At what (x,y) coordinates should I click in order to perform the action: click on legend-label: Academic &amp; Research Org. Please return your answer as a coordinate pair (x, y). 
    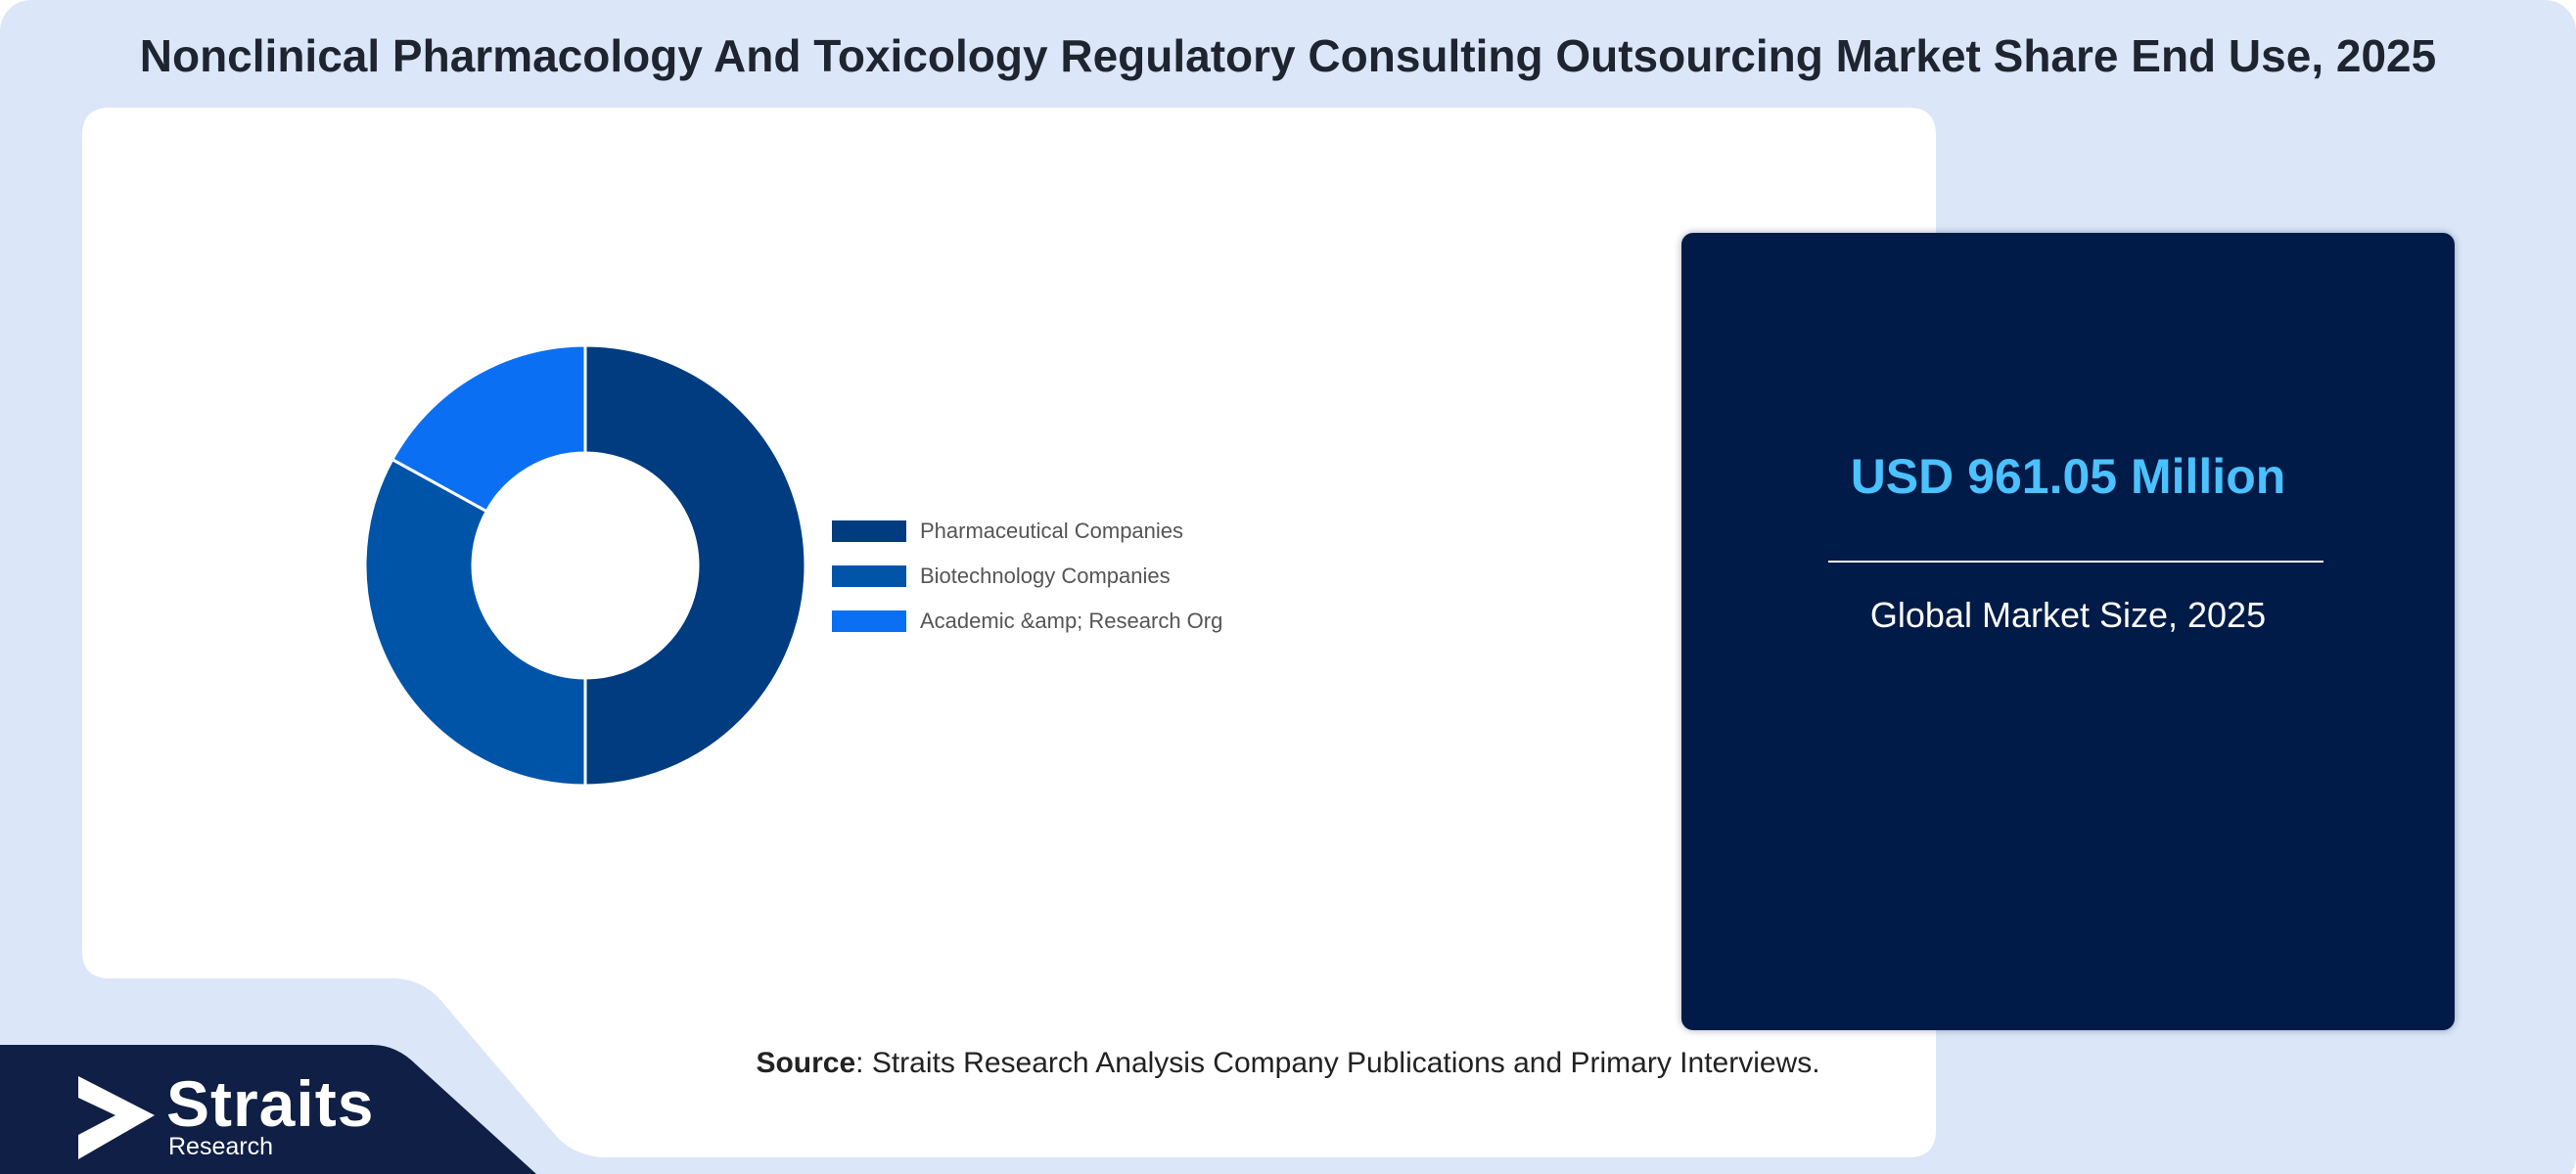
    Looking at the image, I should click on (1071, 621).